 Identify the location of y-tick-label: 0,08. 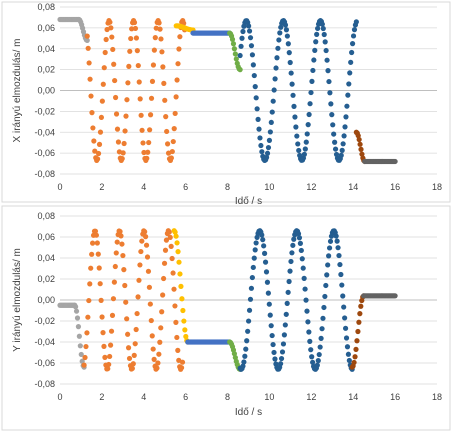
(46, 7).